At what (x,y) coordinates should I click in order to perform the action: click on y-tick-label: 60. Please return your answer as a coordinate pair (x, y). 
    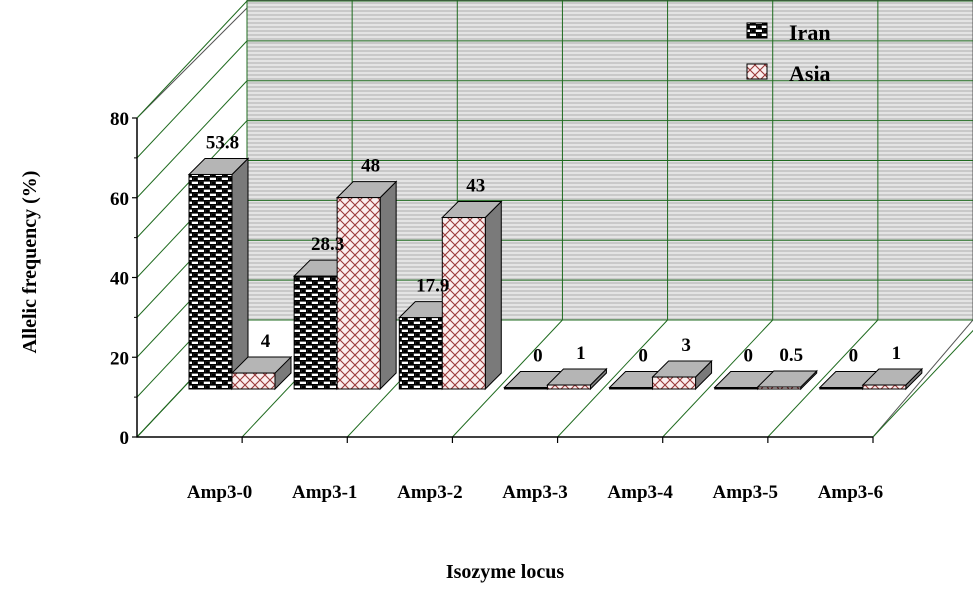
    Looking at the image, I should click on (119, 199).